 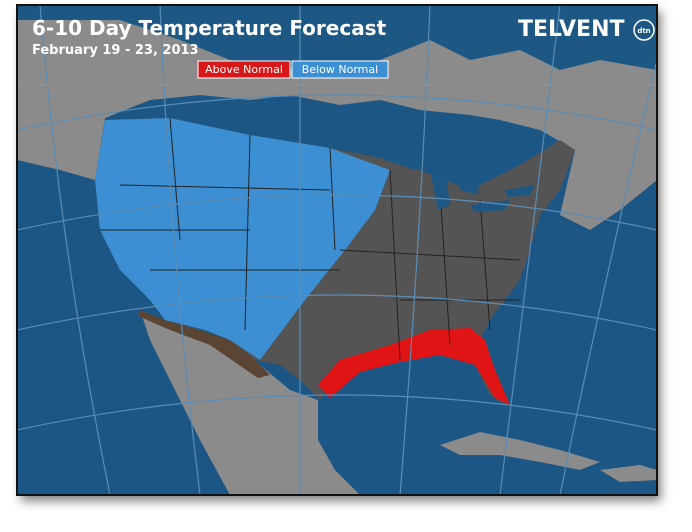 What do you see at coordinates (520, 451) in the screenshot?
I see `land-cuba` at bounding box center [520, 451].